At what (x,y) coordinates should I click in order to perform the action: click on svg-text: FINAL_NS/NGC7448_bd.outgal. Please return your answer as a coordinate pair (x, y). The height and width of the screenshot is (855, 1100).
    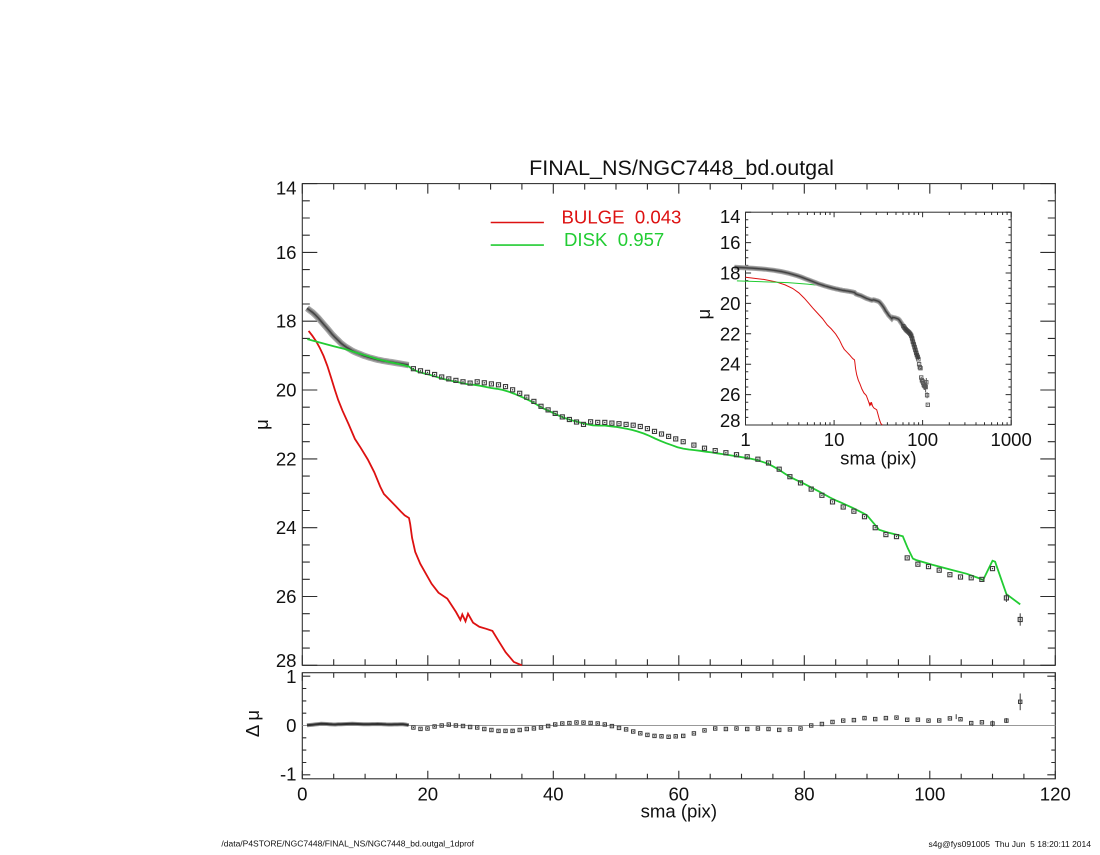
    Looking at the image, I should click on (681, 168).